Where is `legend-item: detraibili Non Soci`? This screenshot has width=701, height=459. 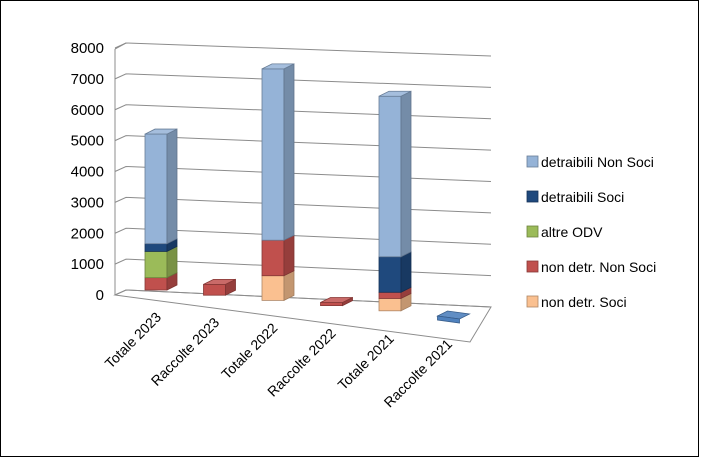 legend-item: detraibili Non Soci is located at coordinates (590, 162).